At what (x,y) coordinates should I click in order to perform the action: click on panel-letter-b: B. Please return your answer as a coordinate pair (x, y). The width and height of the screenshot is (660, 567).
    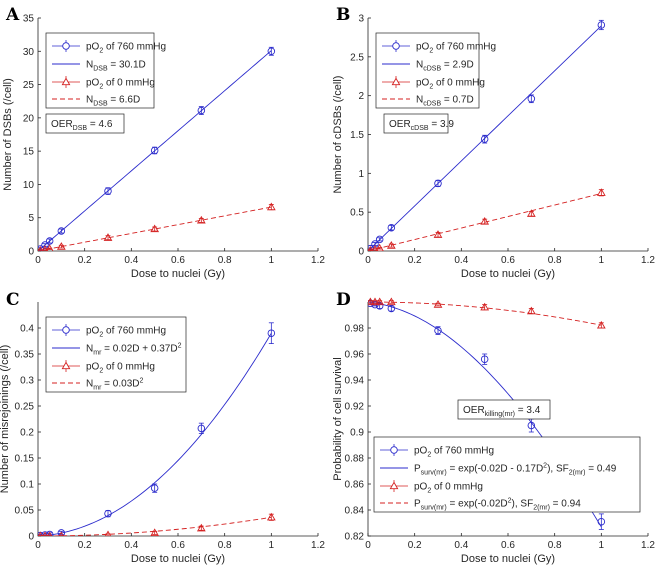
    Looking at the image, I should click on (343, 15).